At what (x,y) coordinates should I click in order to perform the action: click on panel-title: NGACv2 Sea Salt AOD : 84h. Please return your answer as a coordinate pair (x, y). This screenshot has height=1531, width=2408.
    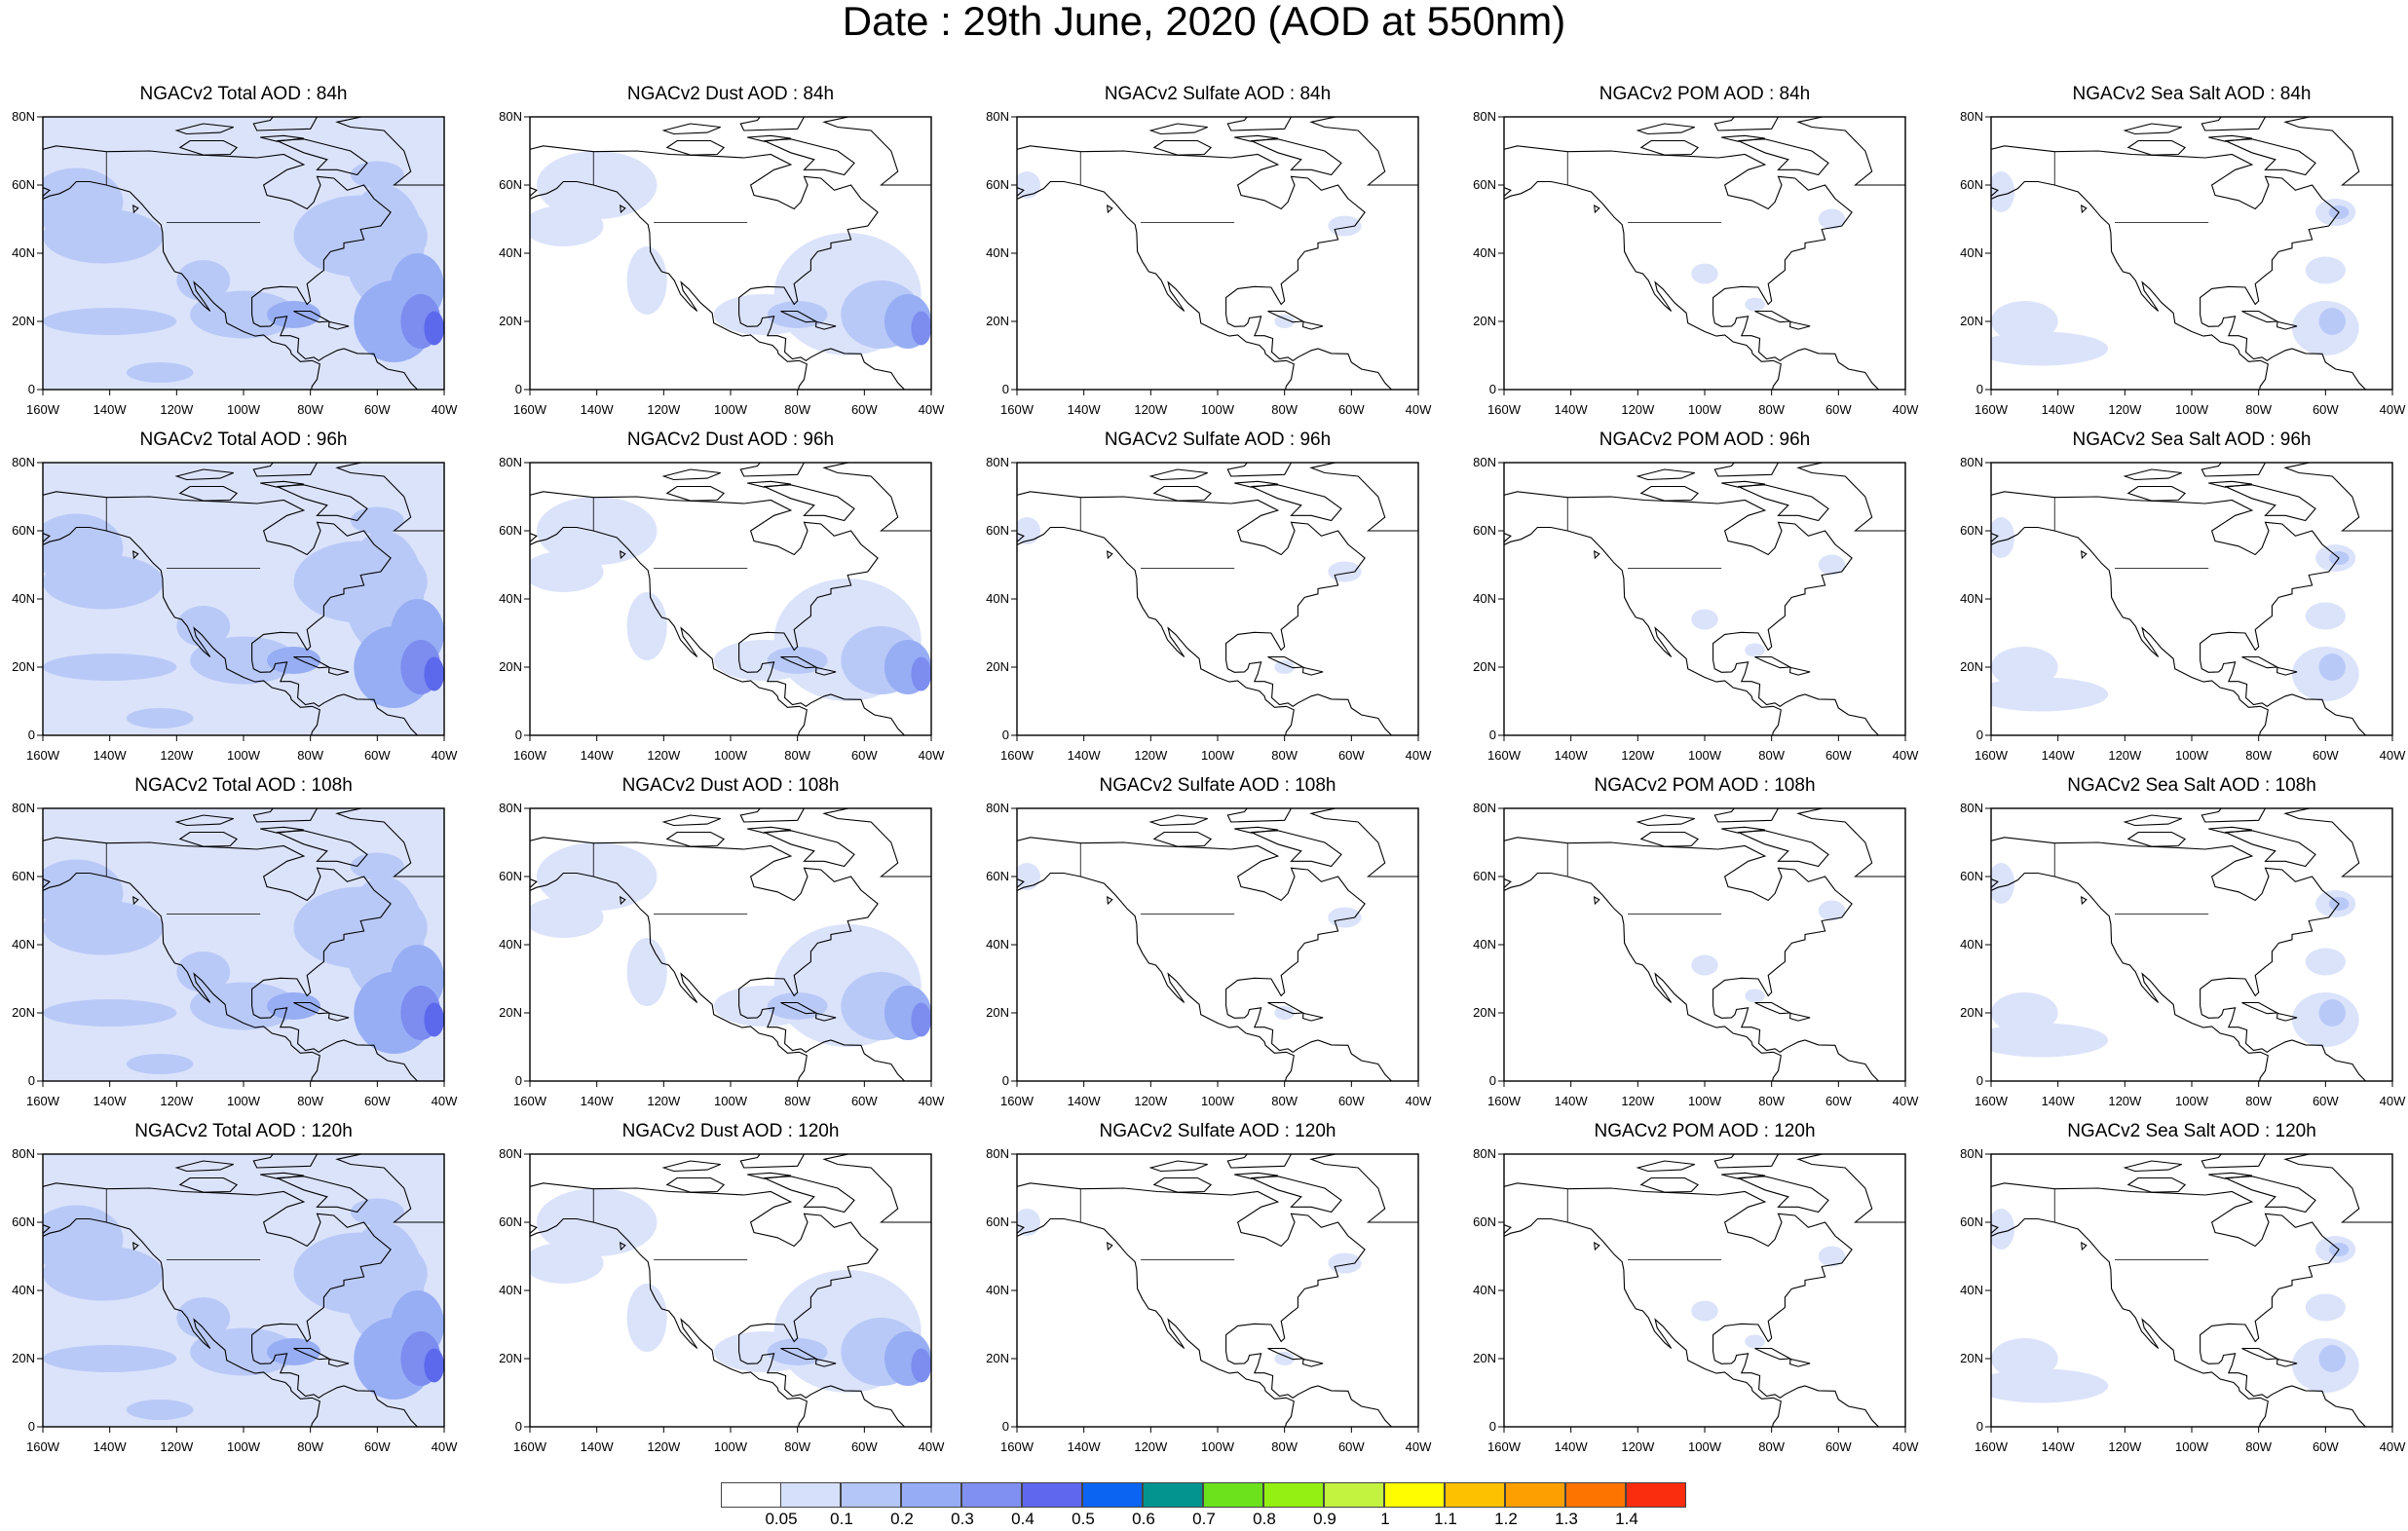
    Looking at the image, I should click on (2192, 94).